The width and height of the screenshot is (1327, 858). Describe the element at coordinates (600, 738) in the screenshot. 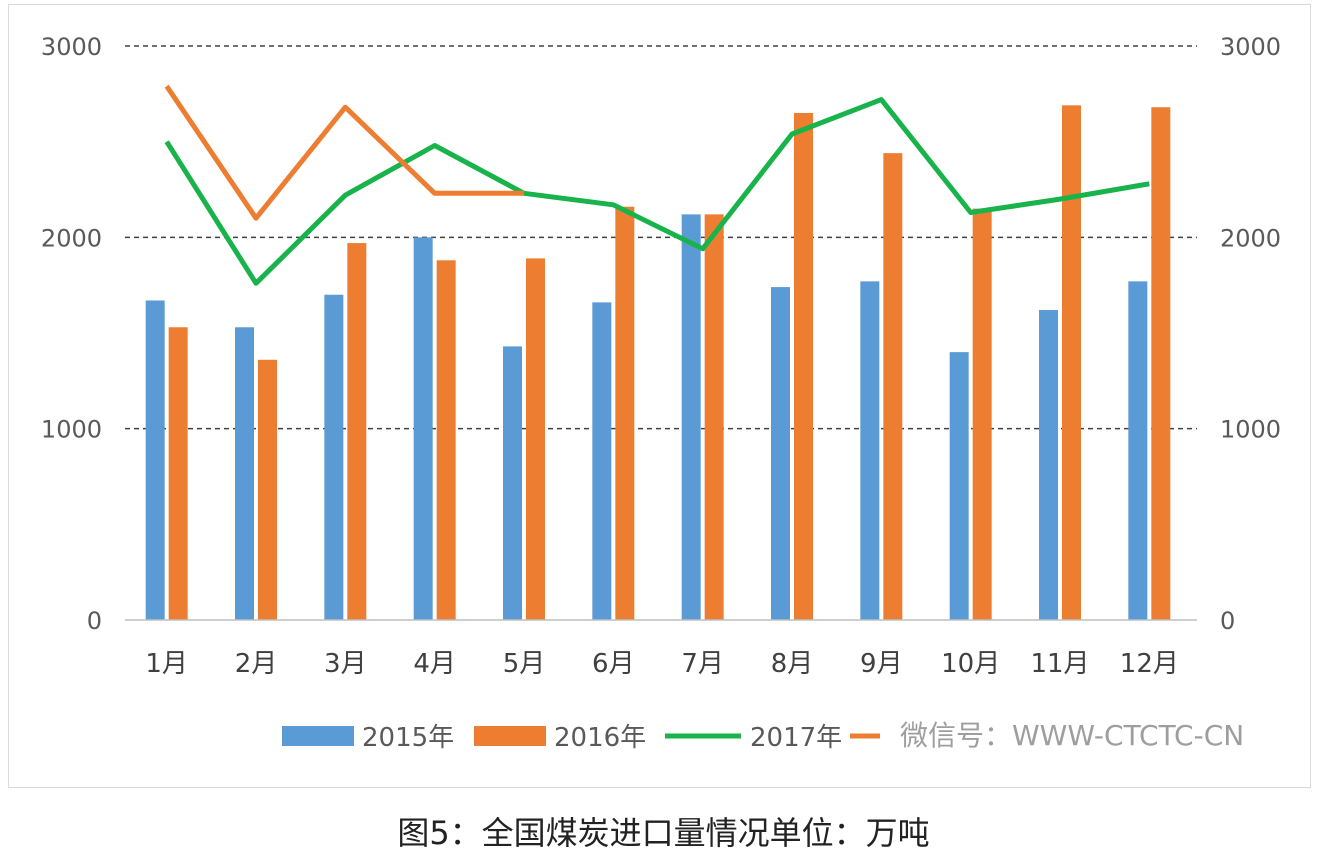

I see `legend-label: 2016年` at that location.